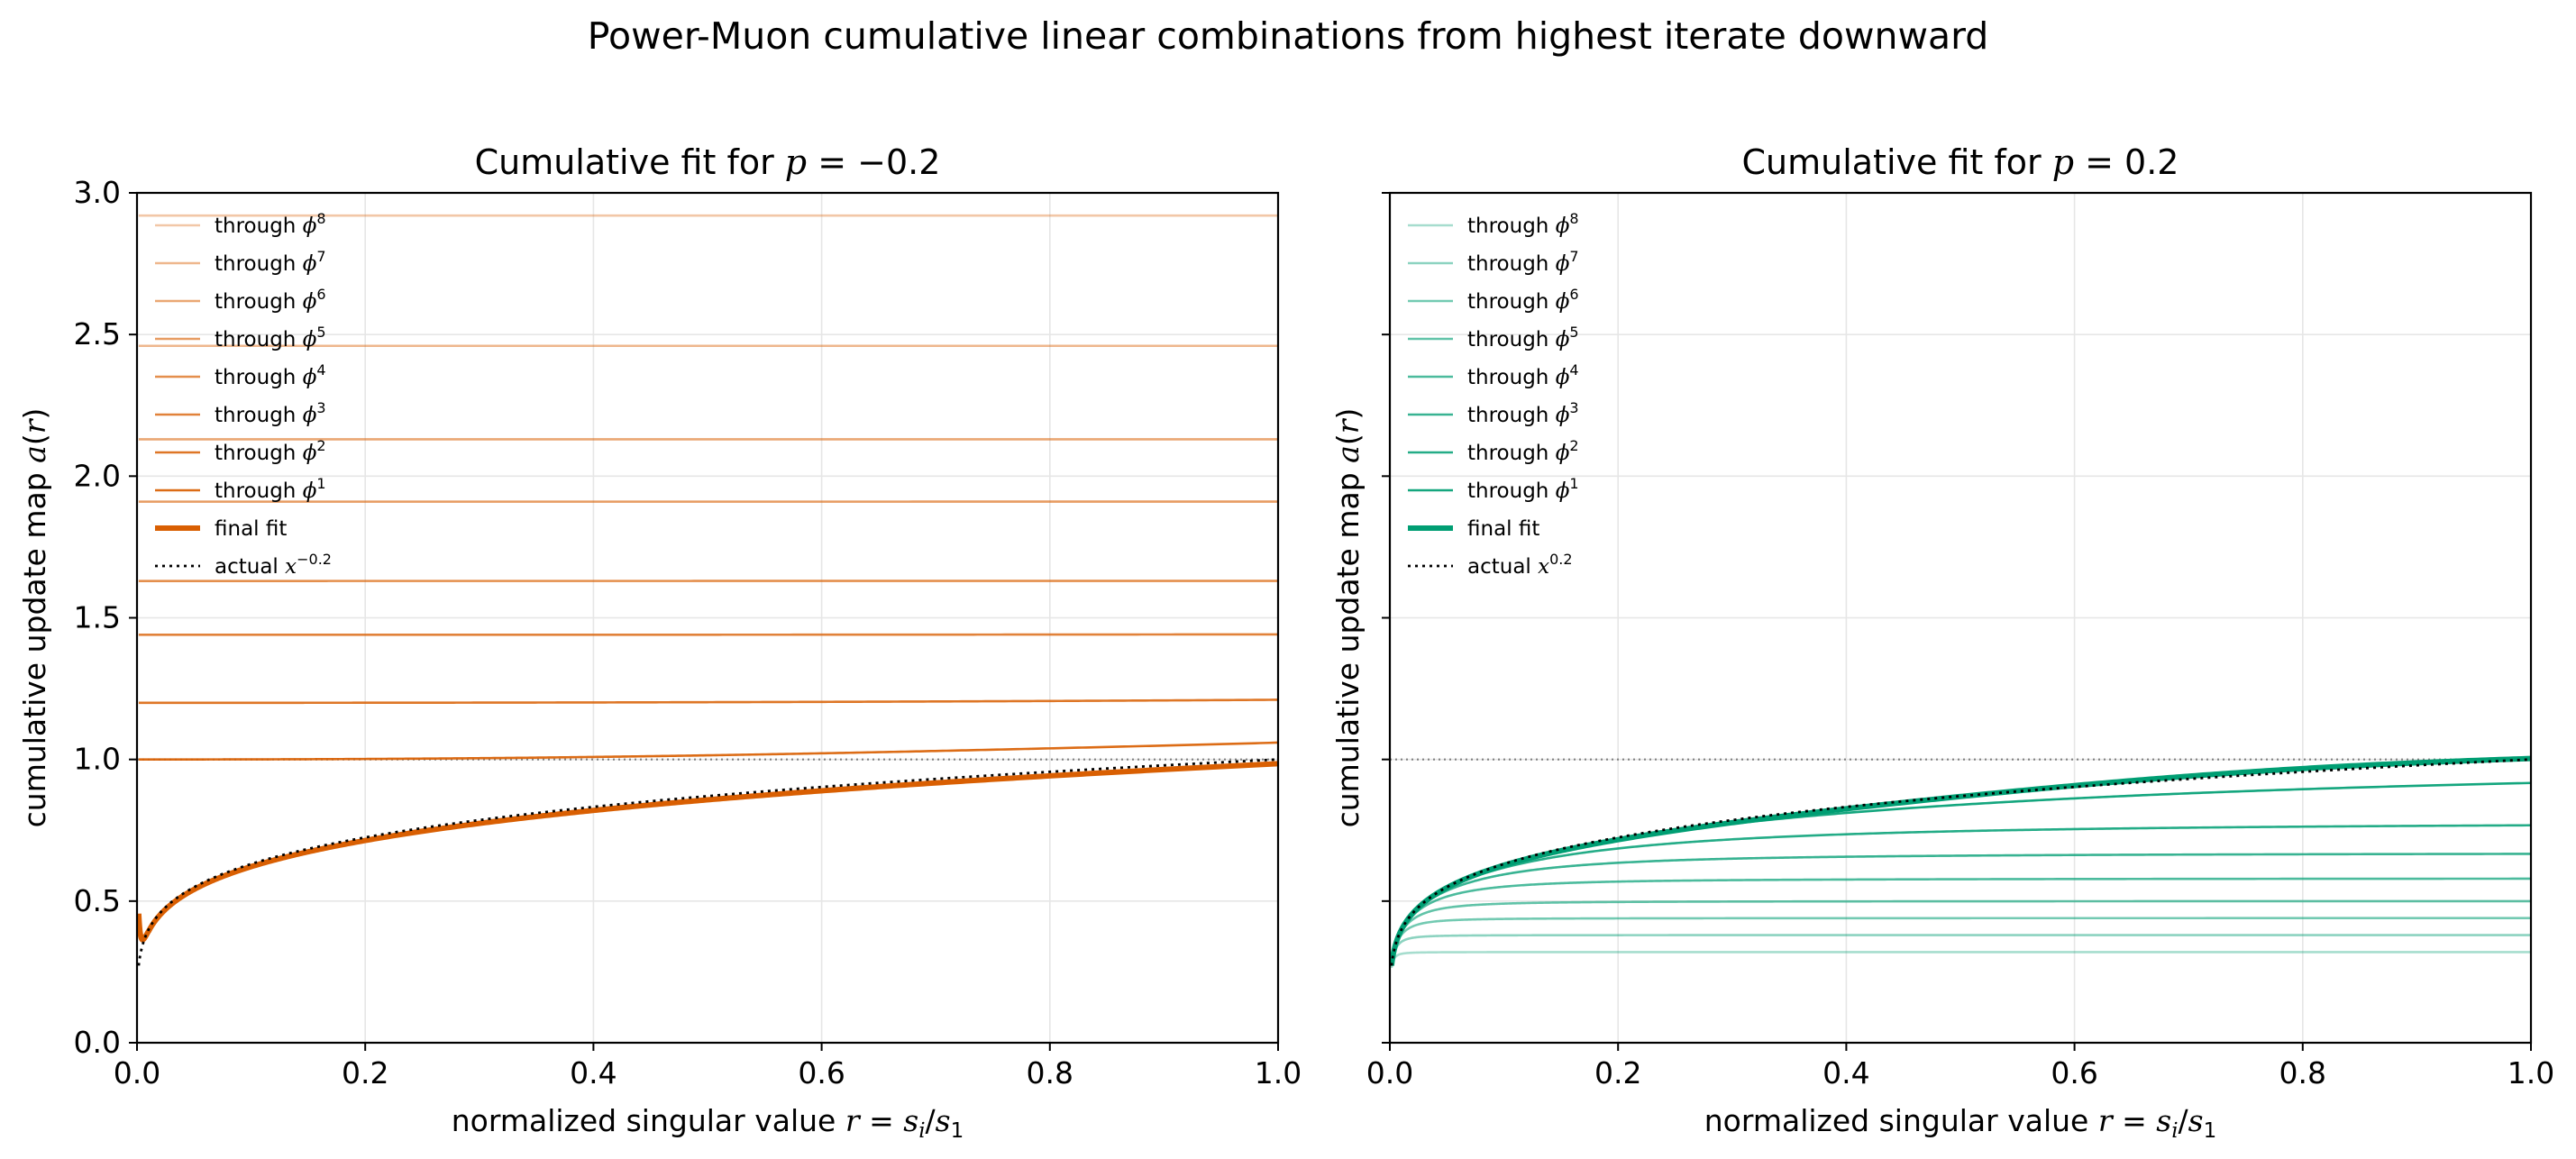 This screenshot has width=2576, height=1159. Describe the element at coordinates (97, 333) in the screenshot. I see `y-tick-label: 2.5` at that location.